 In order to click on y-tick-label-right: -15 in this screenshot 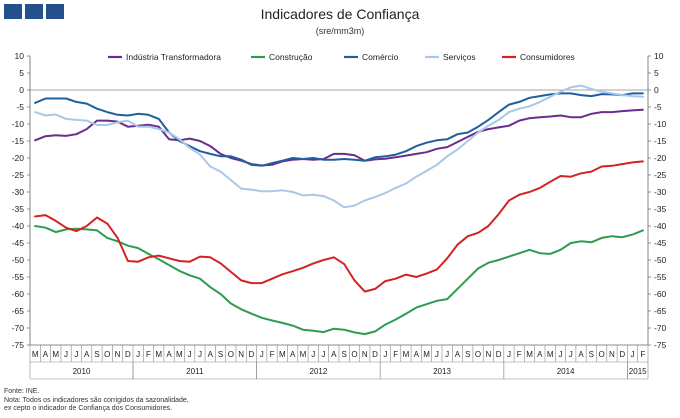, I will do `click(660, 141)`.